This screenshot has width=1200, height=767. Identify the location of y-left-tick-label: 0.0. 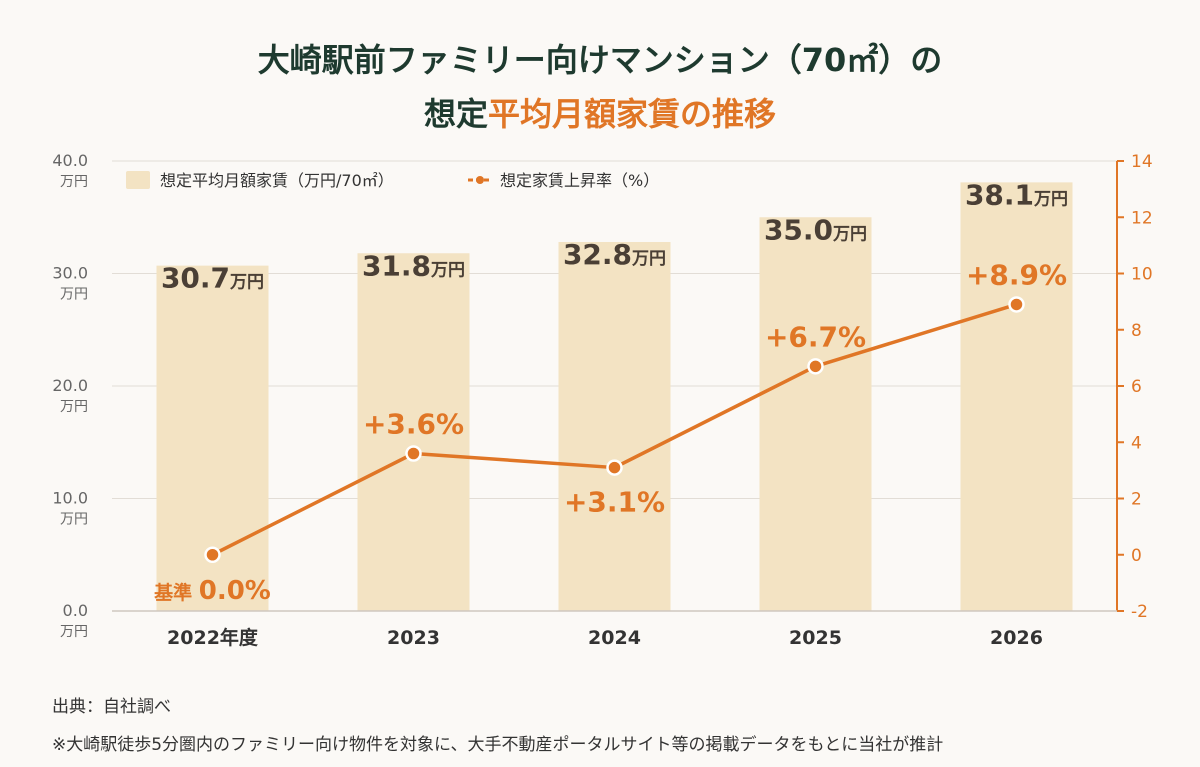
(75, 610).